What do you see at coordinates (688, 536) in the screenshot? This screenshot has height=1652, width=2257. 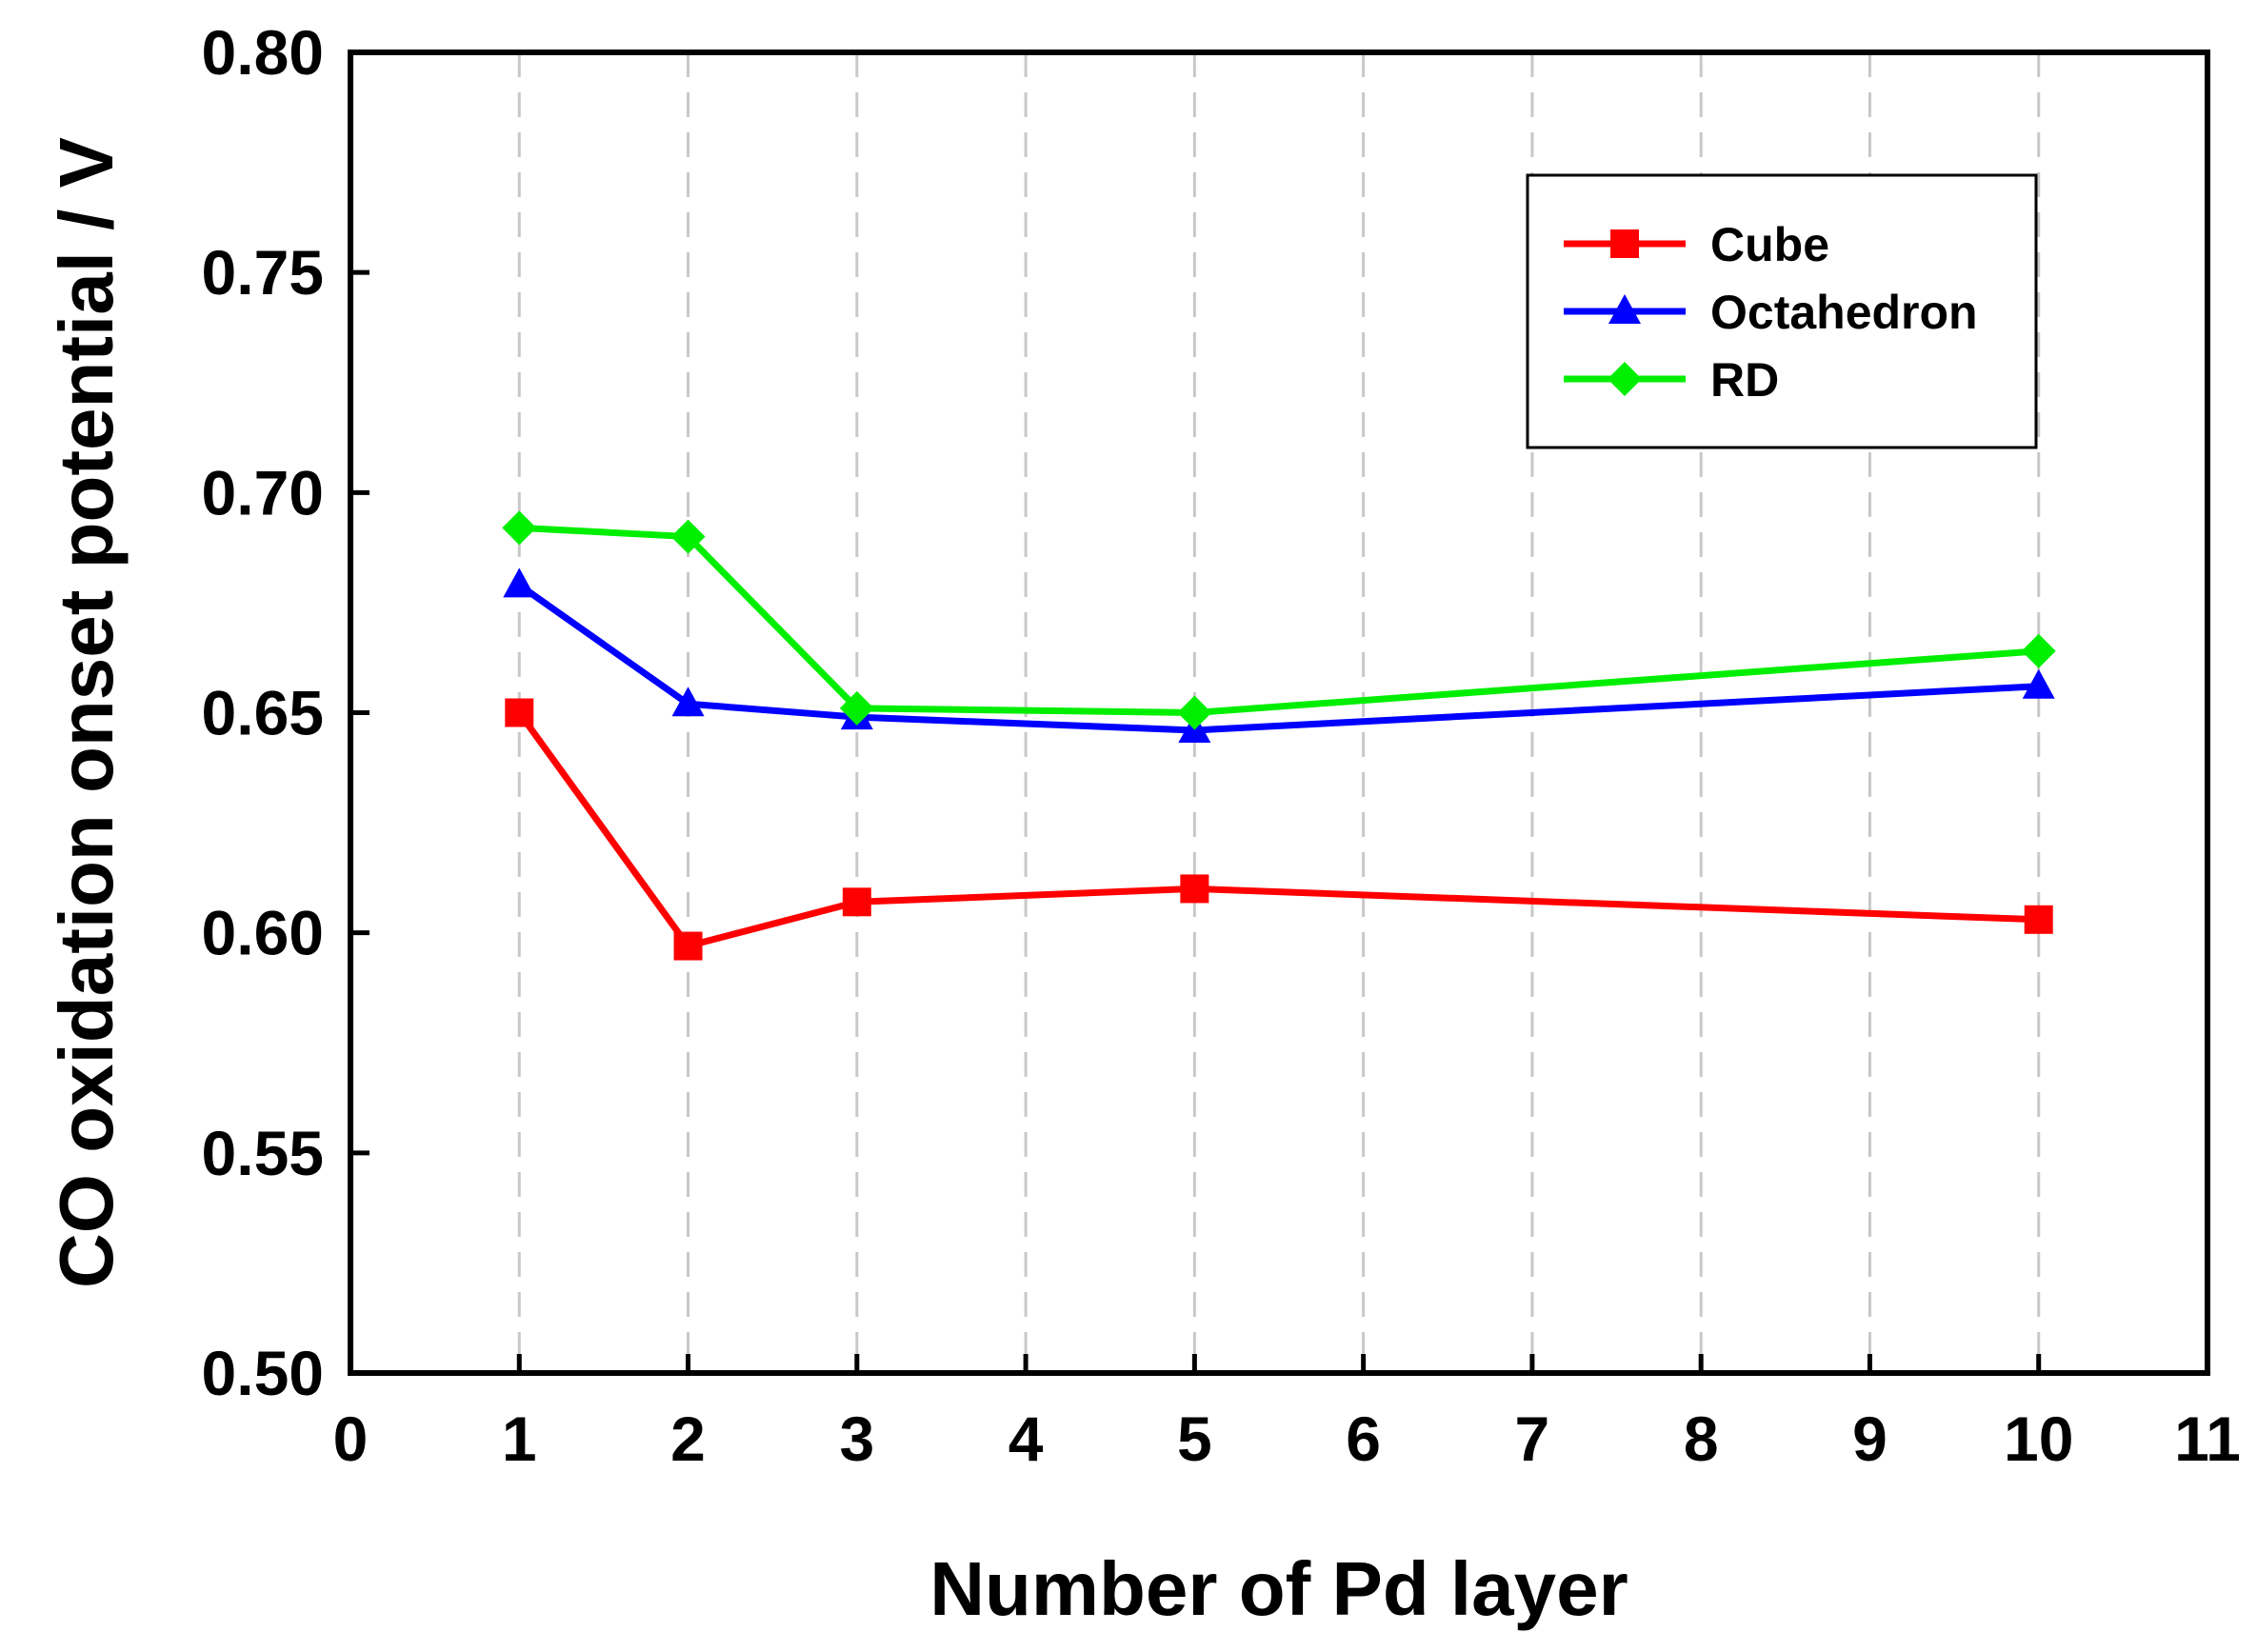 I see `data-point-rd-x2` at bounding box center [688, 536].